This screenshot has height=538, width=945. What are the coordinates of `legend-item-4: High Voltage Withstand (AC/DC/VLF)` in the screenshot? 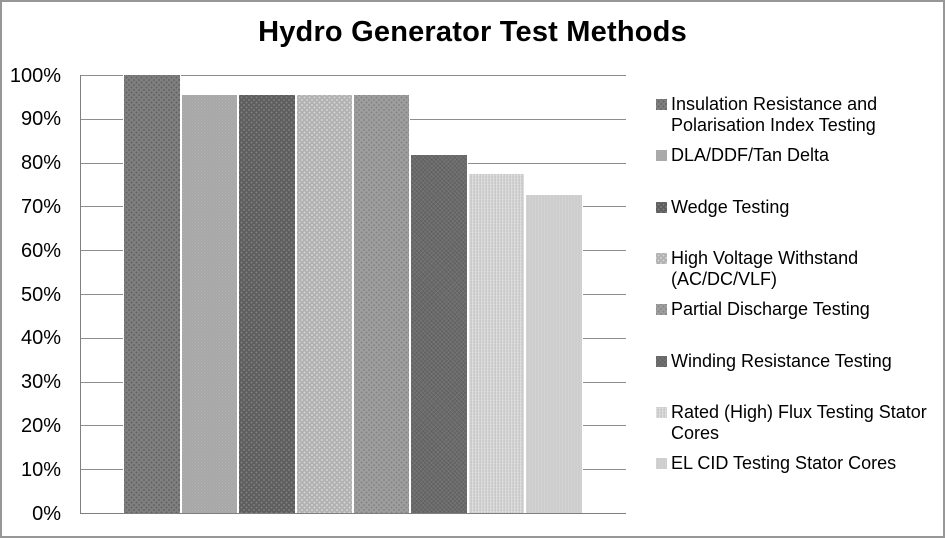 It's located at (795, 269).